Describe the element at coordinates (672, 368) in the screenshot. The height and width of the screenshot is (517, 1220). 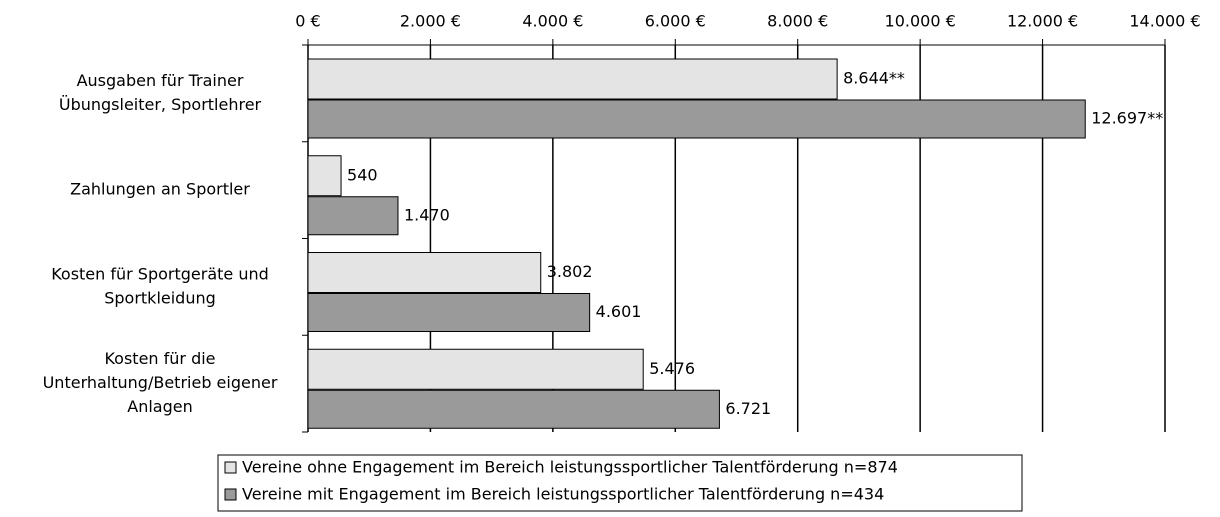
I see `value-label: 5.476` at that location.